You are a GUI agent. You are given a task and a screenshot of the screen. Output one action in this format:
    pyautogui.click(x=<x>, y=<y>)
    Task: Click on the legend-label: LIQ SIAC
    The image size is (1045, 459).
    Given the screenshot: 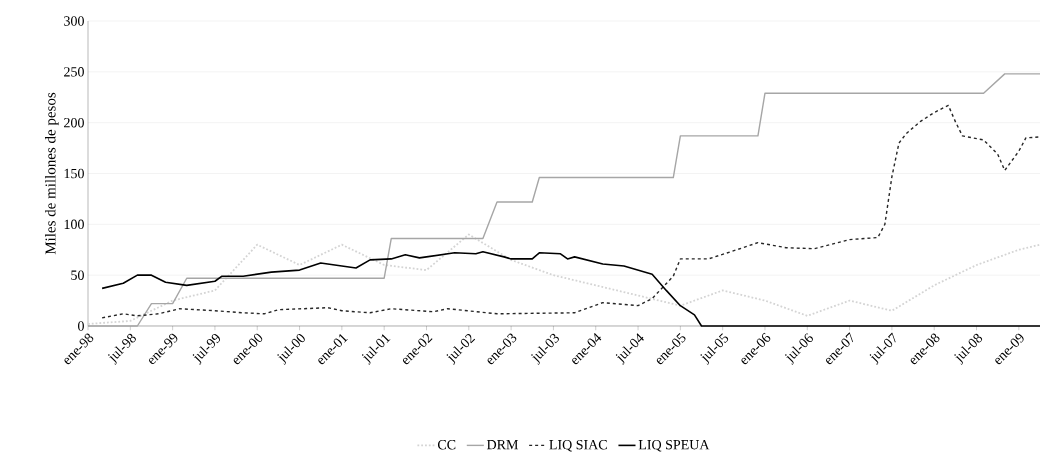 What is the action you would take?
    pyautogui.click(x=578, y=446)
    